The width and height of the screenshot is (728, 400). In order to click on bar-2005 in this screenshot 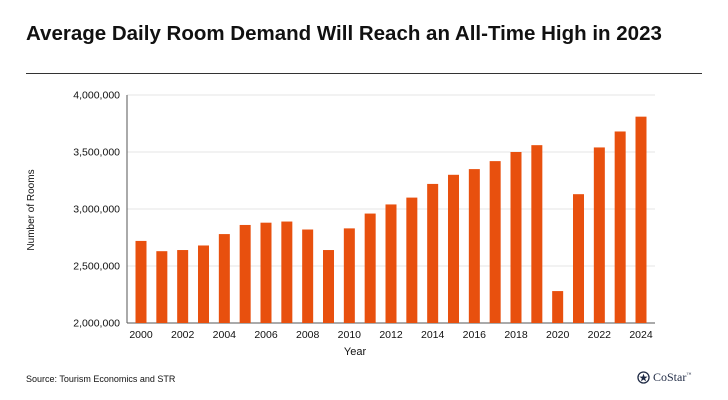, I will do `click(245, 273)`.